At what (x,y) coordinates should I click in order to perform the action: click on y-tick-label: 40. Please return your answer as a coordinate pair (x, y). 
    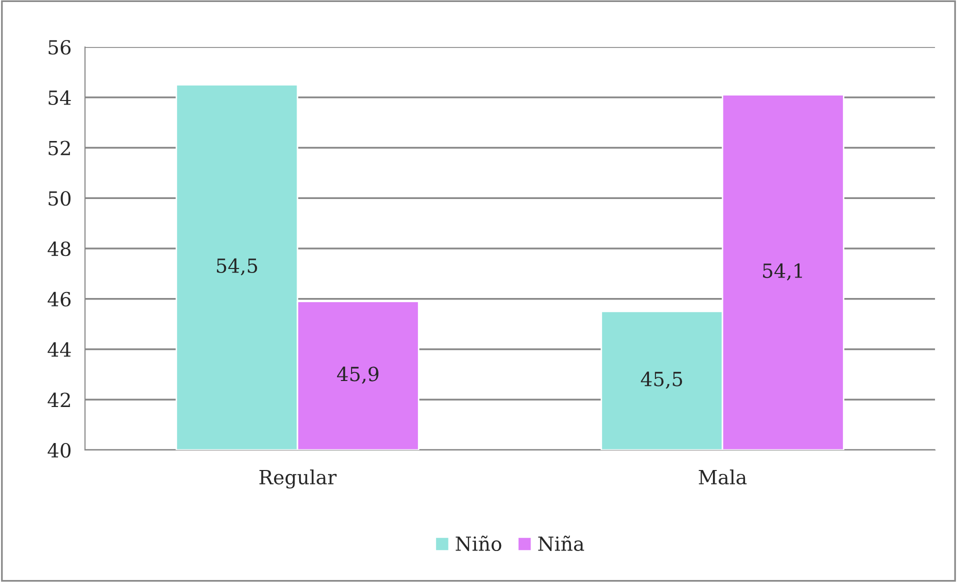
    Looking at the image, I should click on (59, 450).